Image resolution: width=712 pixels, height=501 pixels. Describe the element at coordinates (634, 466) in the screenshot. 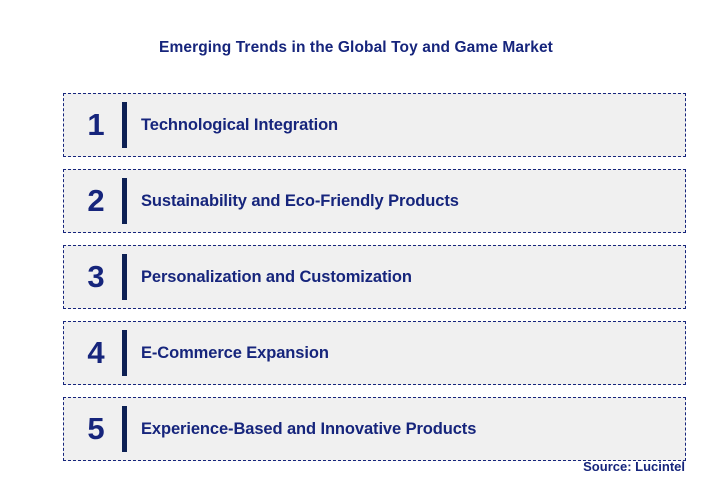

I see `source-attribution: Source: Lucintel` at that location.